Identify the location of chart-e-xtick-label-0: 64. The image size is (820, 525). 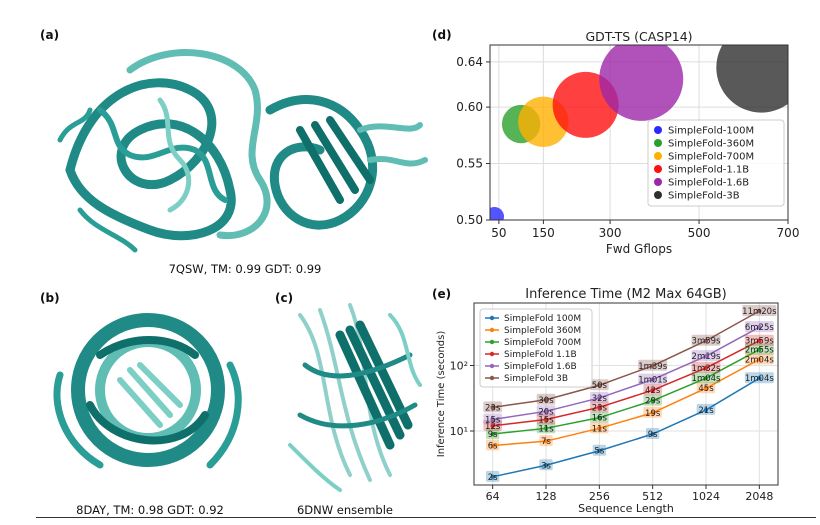
(493, 496).